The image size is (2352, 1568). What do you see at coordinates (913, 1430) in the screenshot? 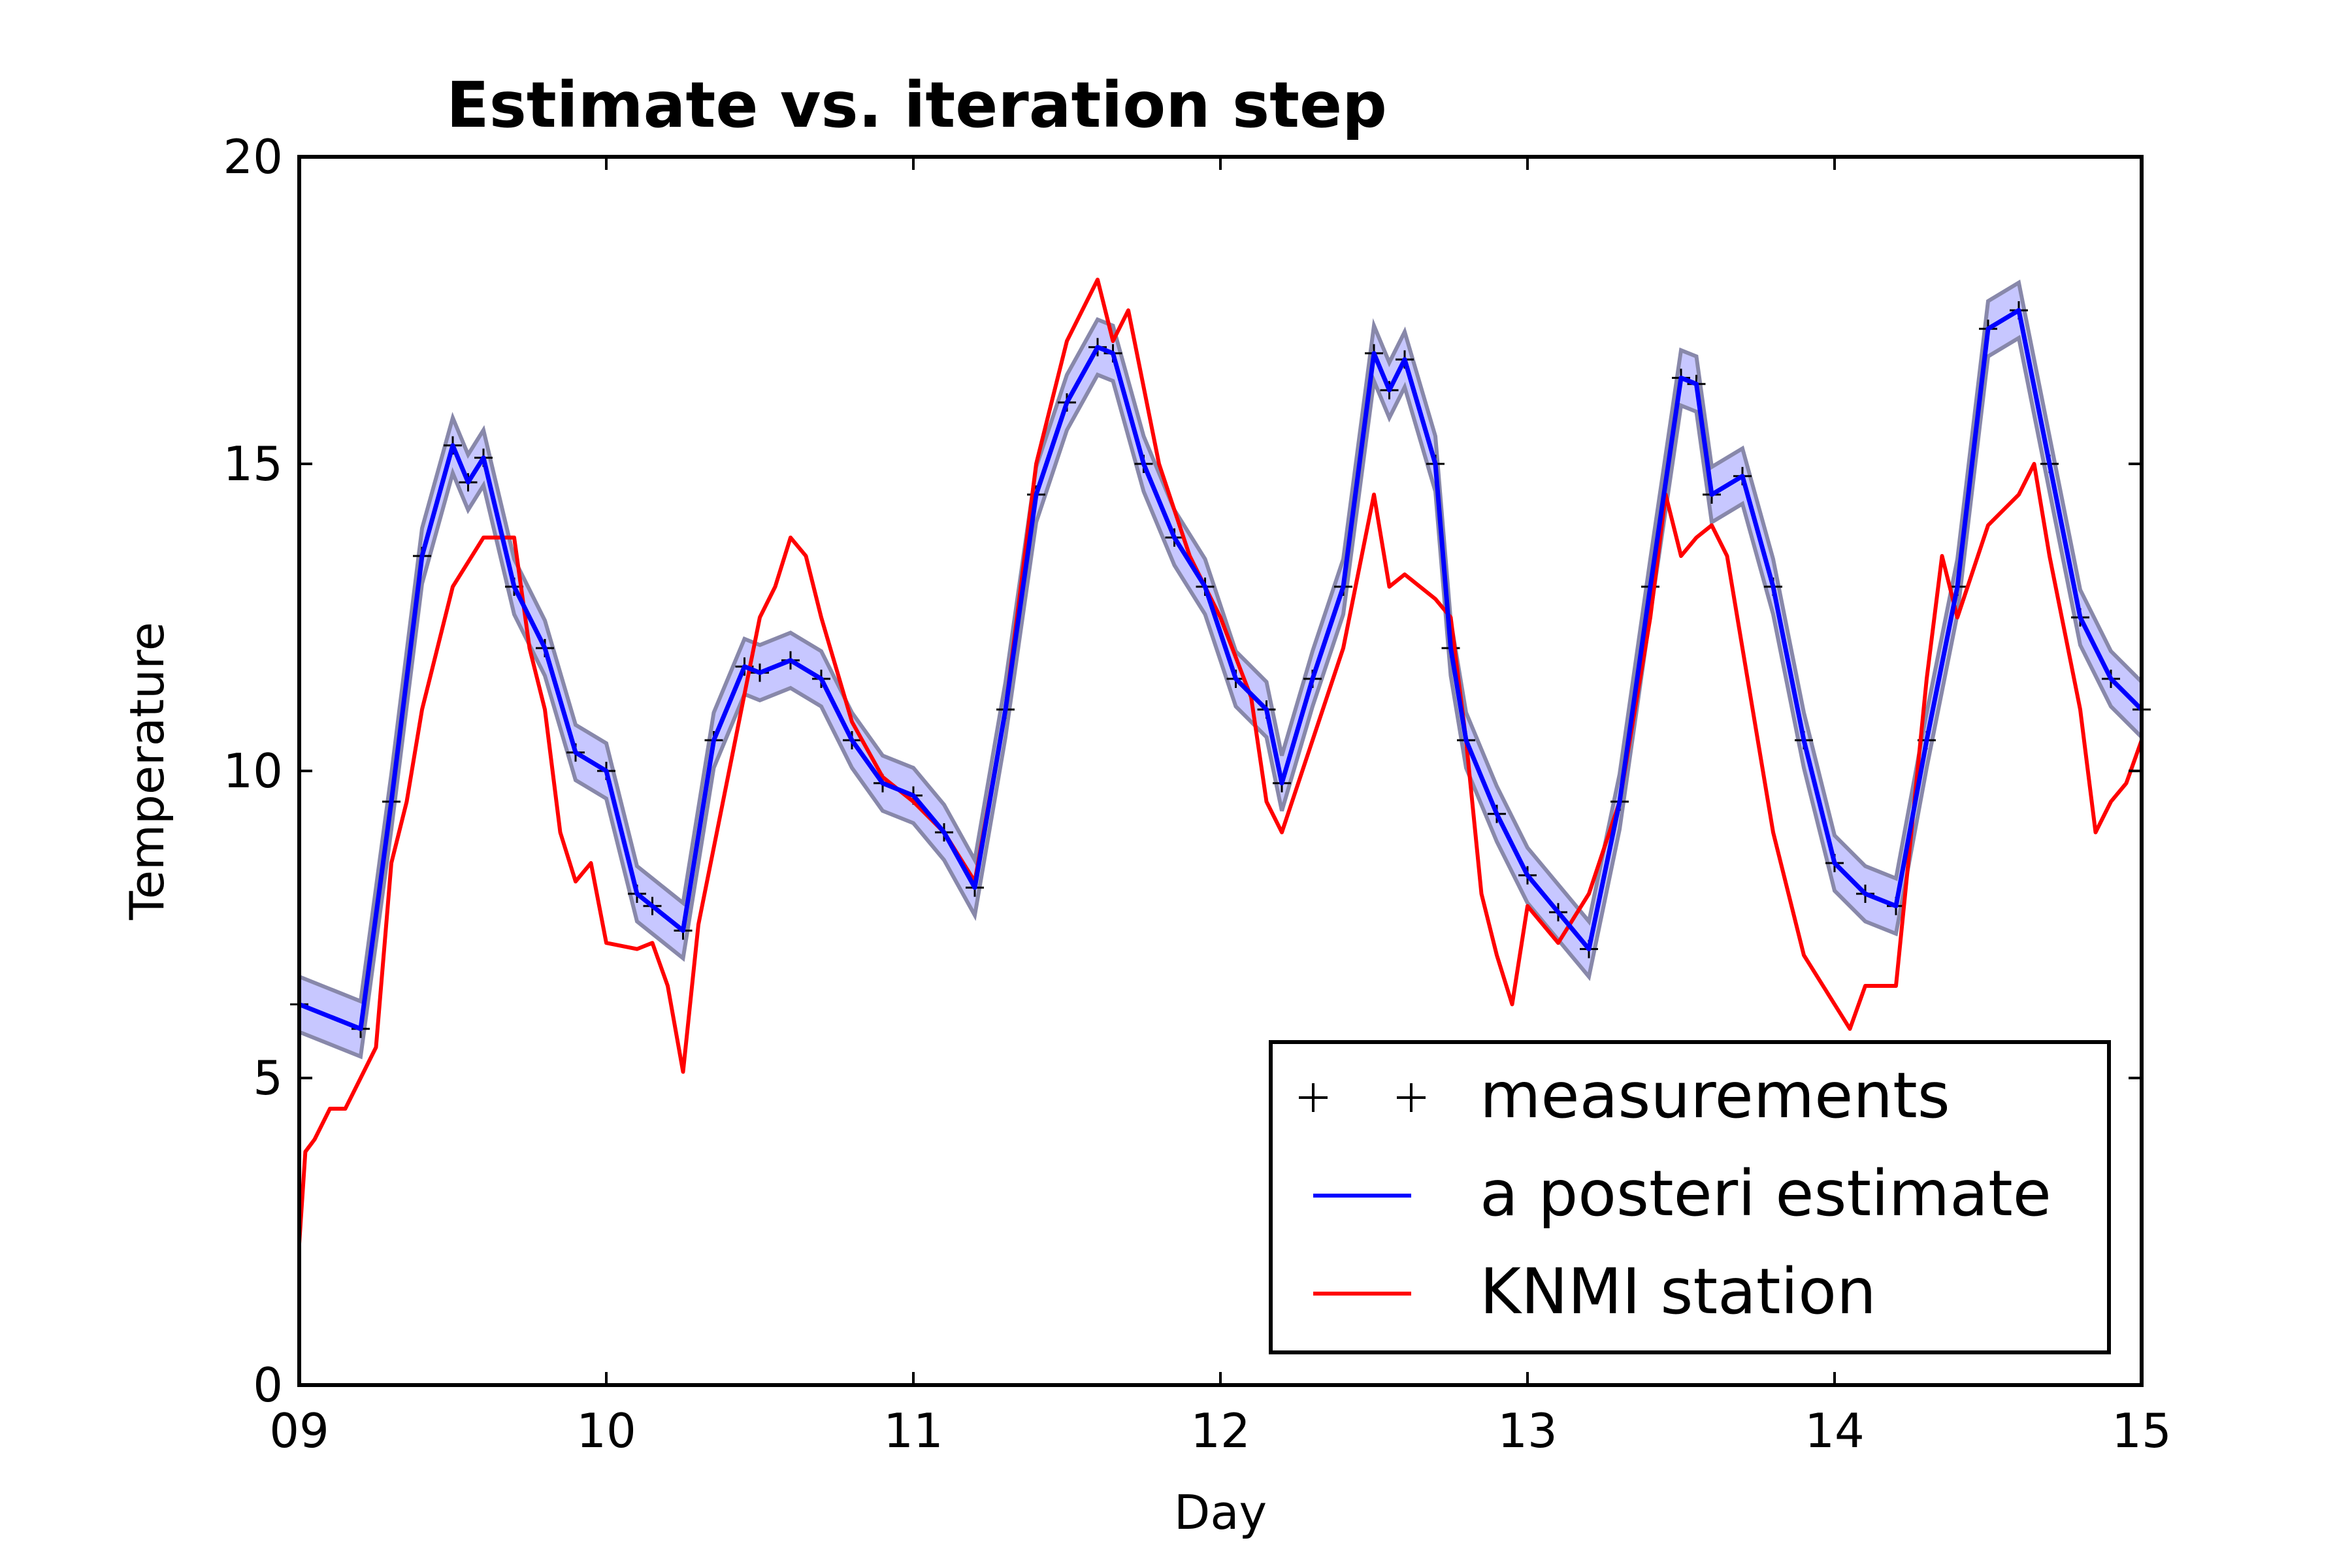
I see `x-tick-label: 11` at bounding box center [913, 1430].